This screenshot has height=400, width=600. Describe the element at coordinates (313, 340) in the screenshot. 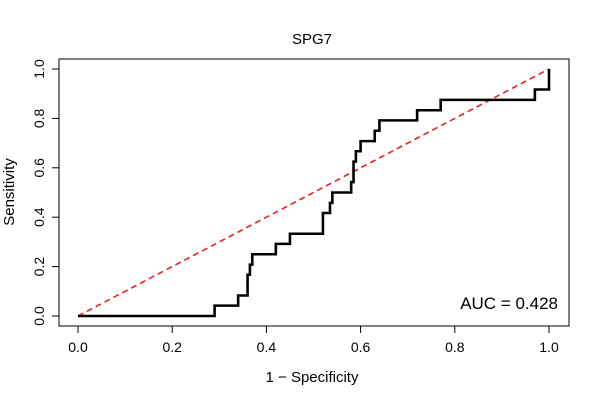

I see `x-axis: 0.0 0.2 0.4 0.6 0.8 1.0` at that location.